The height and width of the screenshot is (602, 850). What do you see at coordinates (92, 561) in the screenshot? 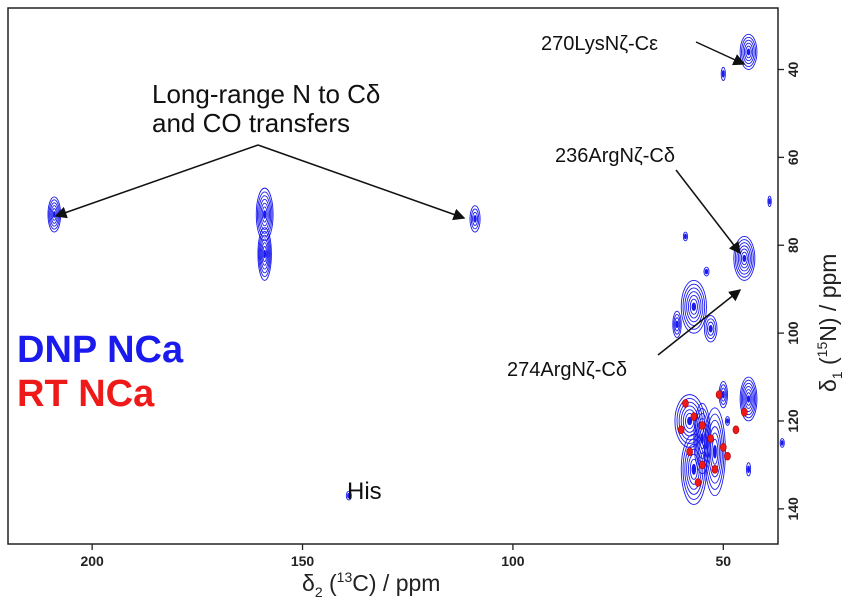
I see `x-tick-label: 200` at bounding box center [92, 561].